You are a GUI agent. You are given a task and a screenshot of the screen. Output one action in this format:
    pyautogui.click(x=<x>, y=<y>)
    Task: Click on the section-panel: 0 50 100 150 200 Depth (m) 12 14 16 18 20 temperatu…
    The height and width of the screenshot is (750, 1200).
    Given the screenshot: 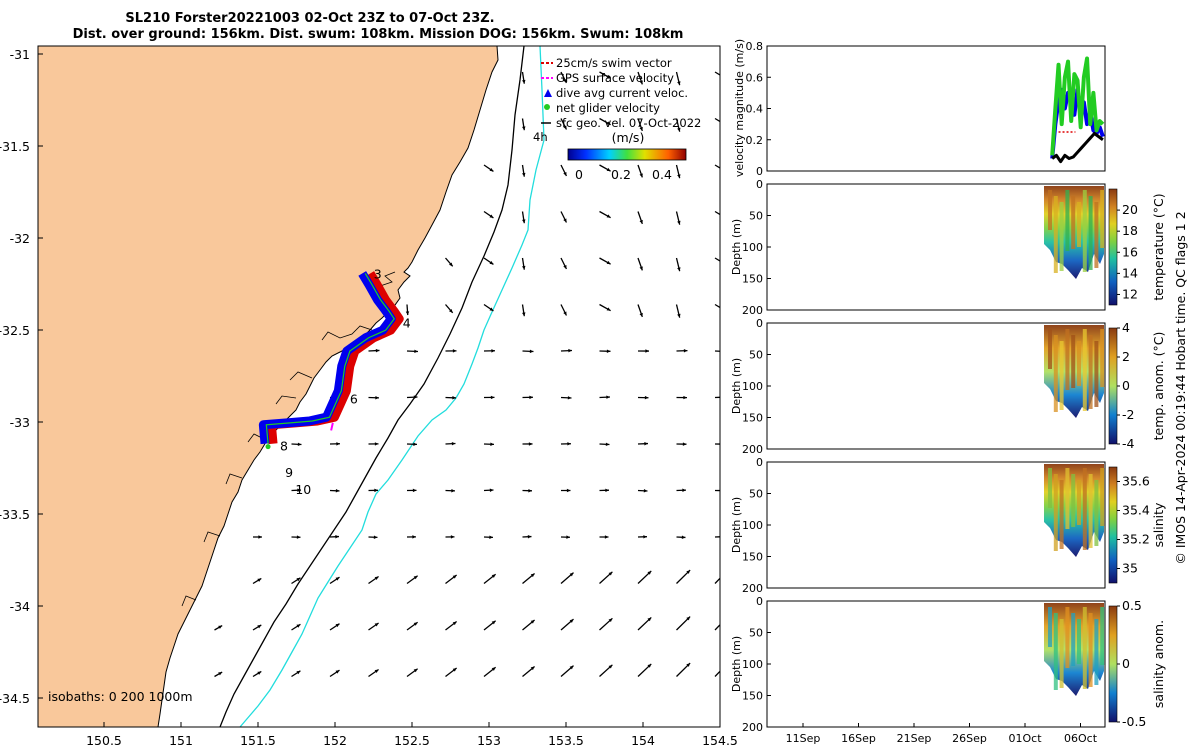 What is the action you would take?
    pyautogui.click(x=948, y=247)
    